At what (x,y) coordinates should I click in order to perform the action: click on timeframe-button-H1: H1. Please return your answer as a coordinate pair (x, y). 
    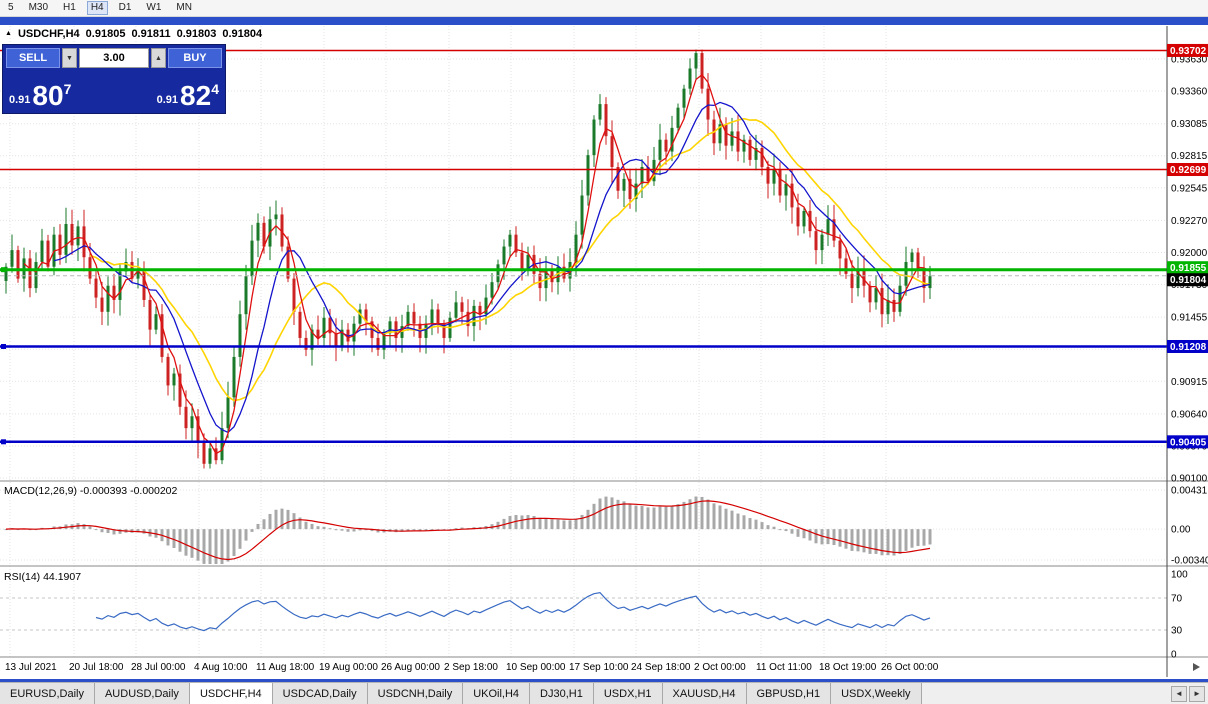
    Looking at the image, I should click on (69, 8).